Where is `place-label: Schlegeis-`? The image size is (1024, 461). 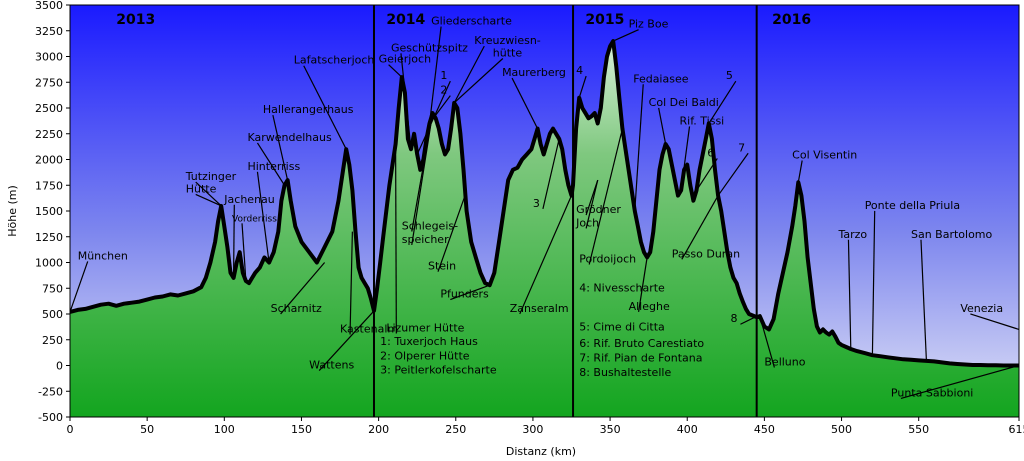
place-label: Schlegeis- is located at coordinates (430, 226).